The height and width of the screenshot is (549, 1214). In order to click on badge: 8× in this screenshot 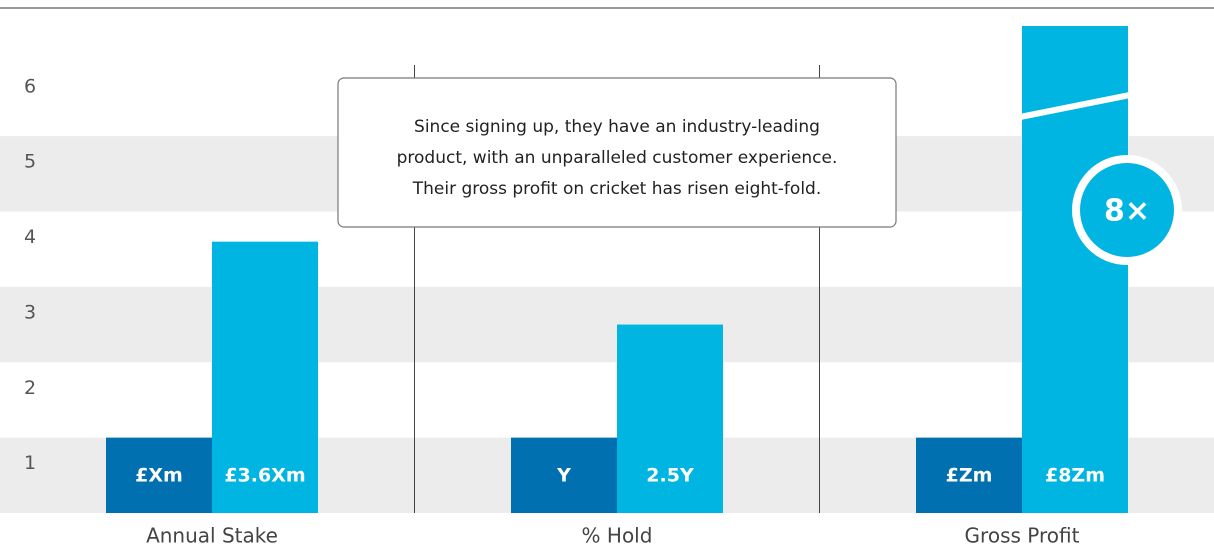, I will do `click(1127, 210)`.